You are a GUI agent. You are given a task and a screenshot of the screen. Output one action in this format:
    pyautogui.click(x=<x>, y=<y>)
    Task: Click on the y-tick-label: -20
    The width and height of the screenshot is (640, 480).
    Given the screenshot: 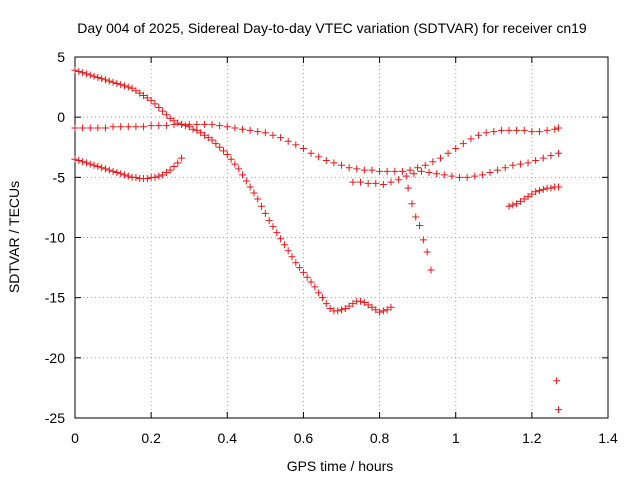 What is the action you would take?
    pyautogui.click(x=55, y=358)
    